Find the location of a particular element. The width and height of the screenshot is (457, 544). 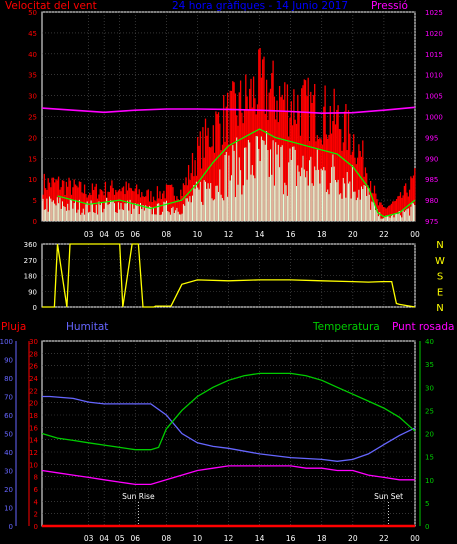

humidity-line is located at coordinates (229, 428).